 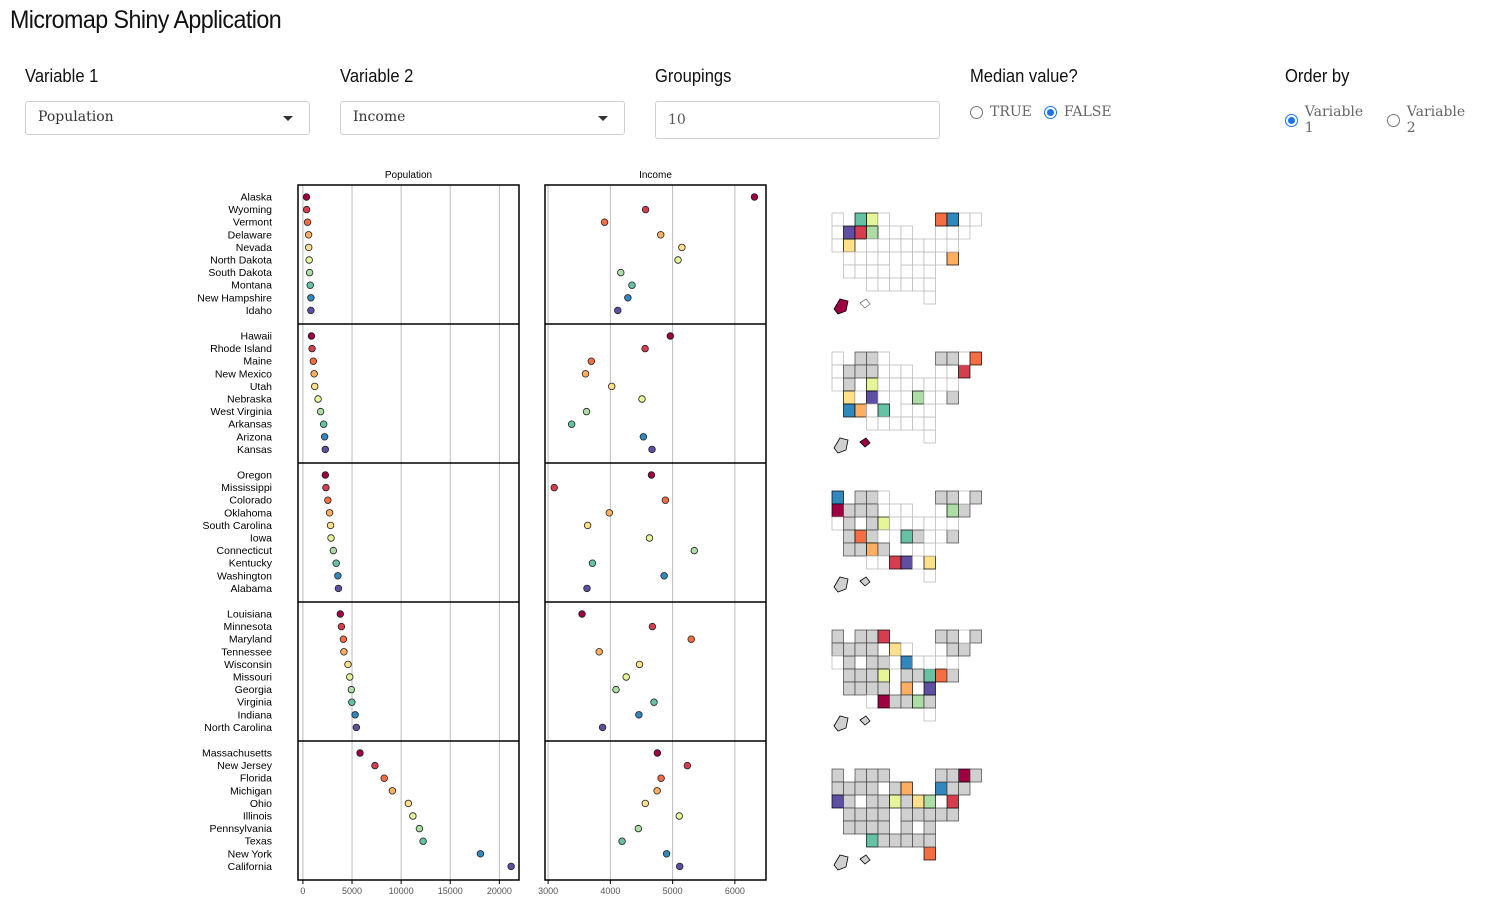 What do you see at coordinates (797, 120) in the screenshot?
I see `groupings-input` at bounding box center [797, 120].